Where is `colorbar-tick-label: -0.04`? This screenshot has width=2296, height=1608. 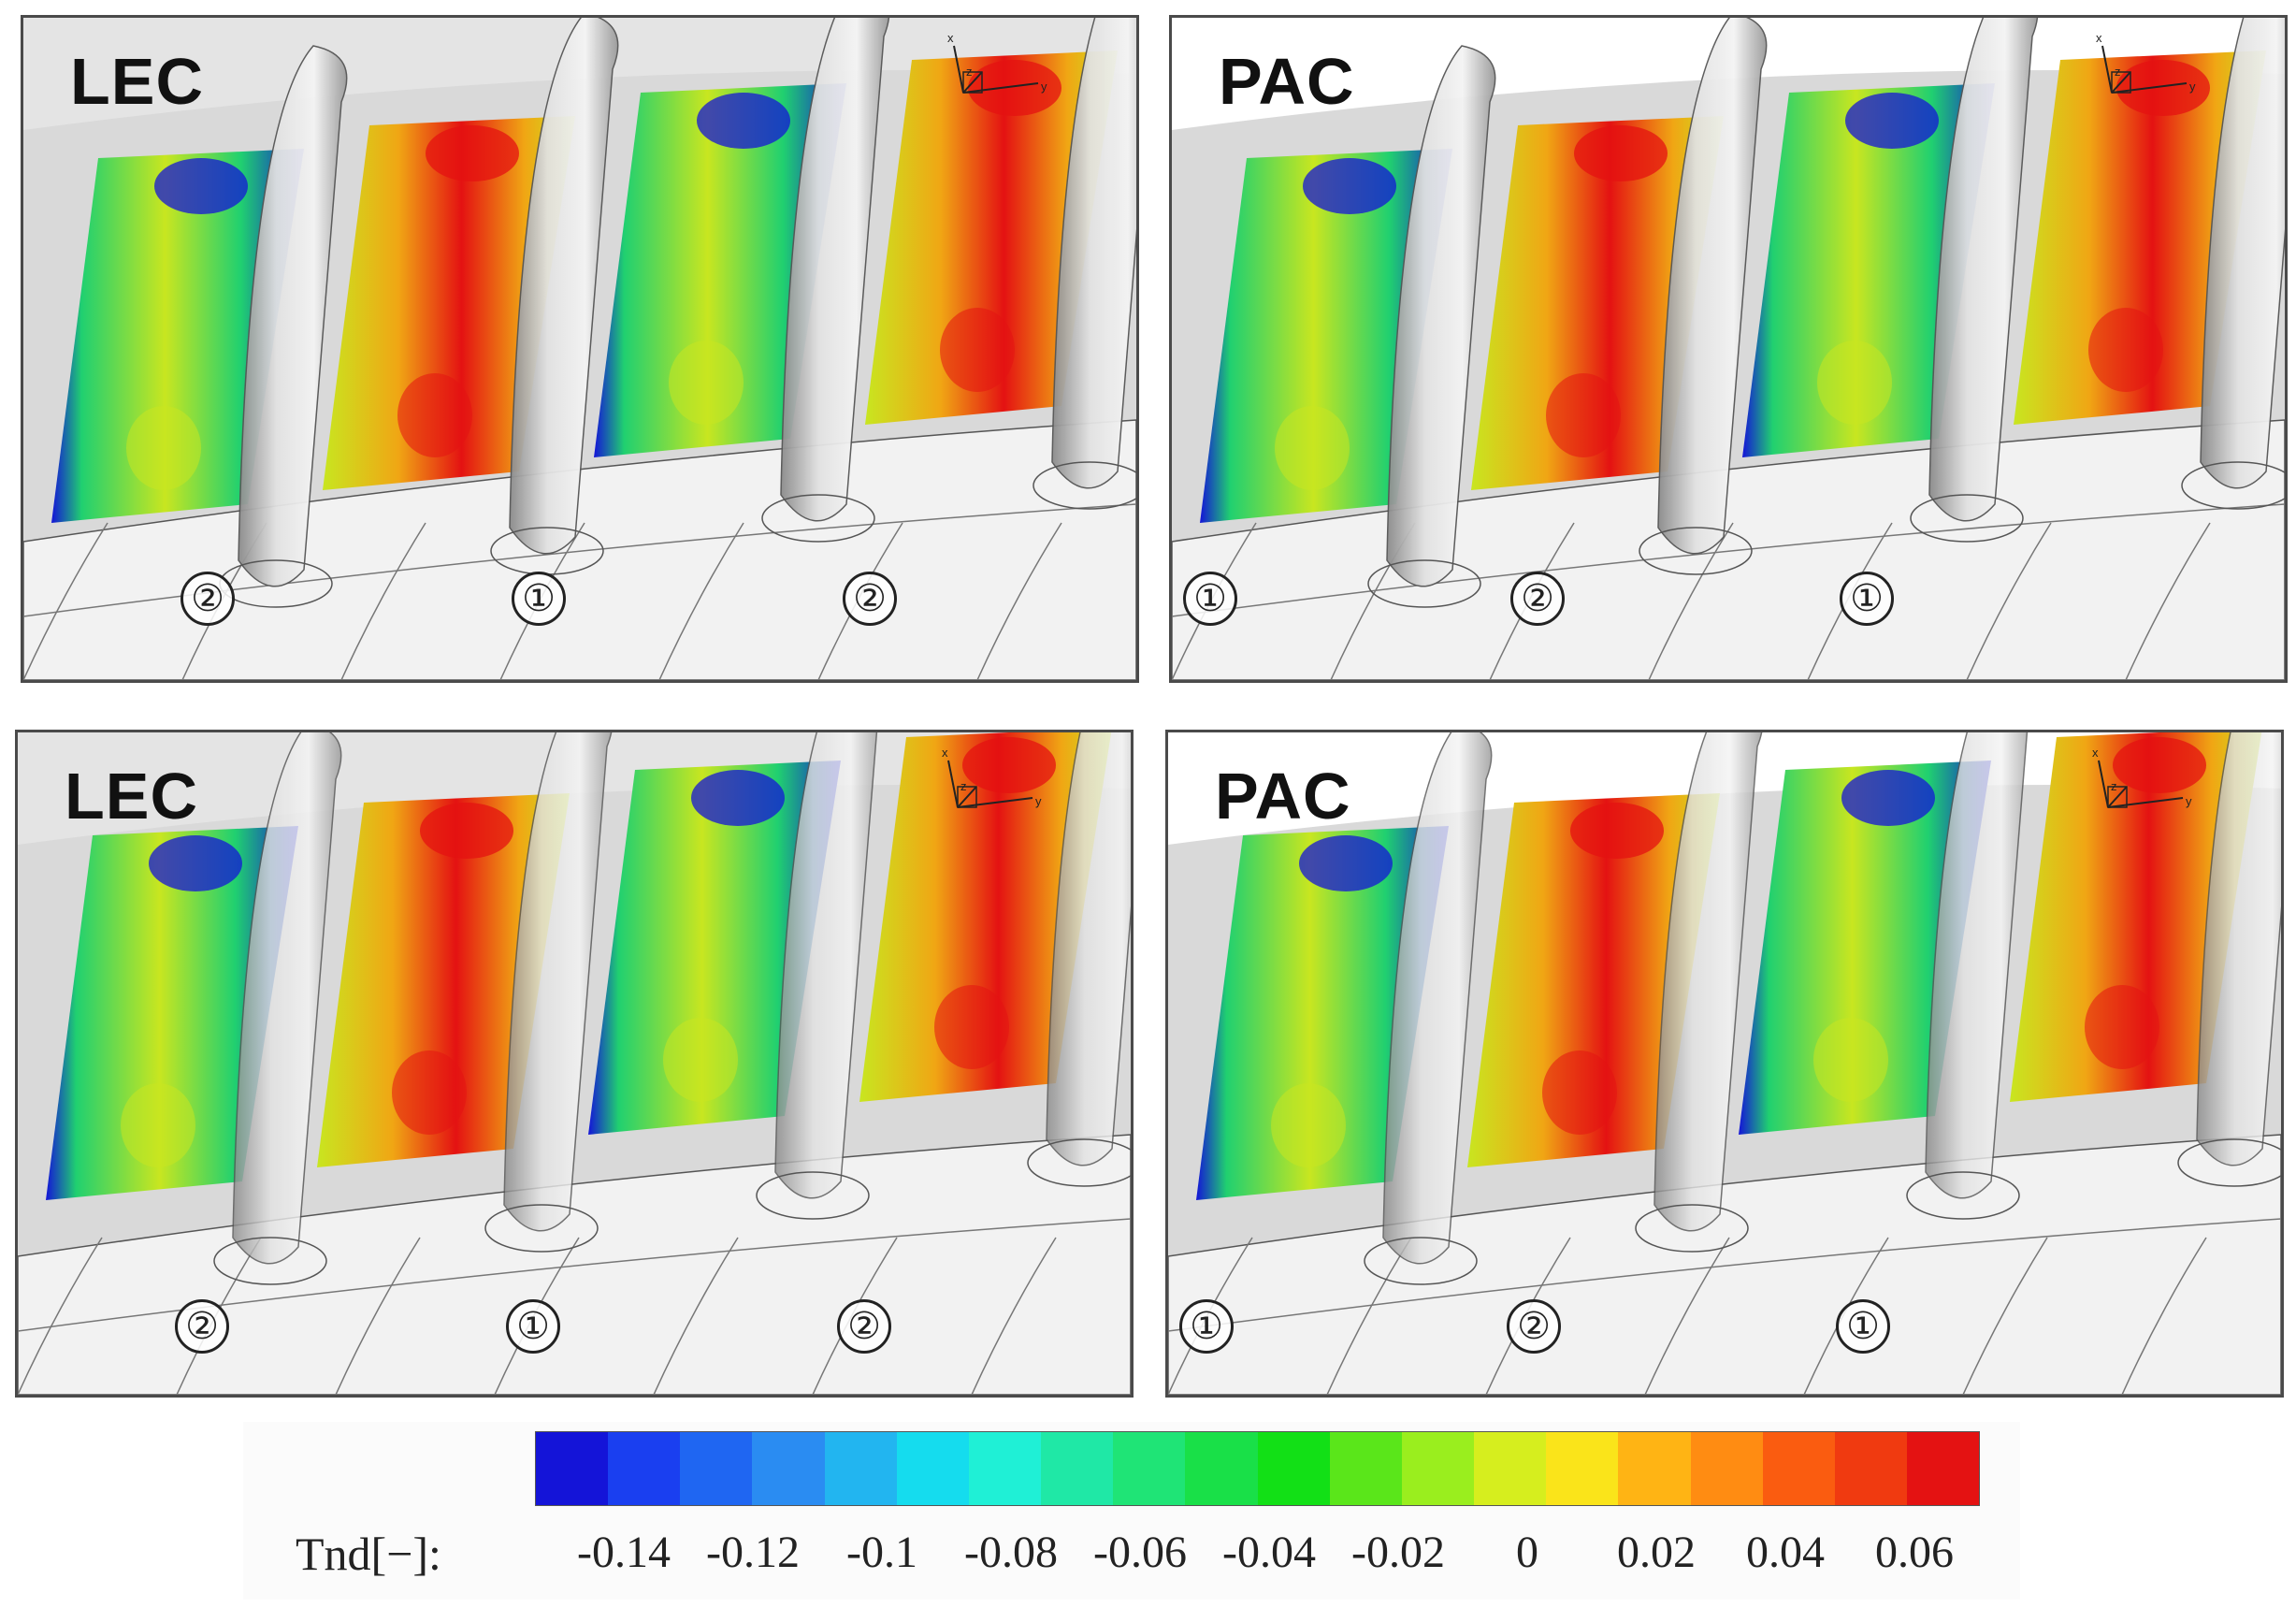
colorbar-tick-label: -0.04 is located at coordinates (1269, 1552).